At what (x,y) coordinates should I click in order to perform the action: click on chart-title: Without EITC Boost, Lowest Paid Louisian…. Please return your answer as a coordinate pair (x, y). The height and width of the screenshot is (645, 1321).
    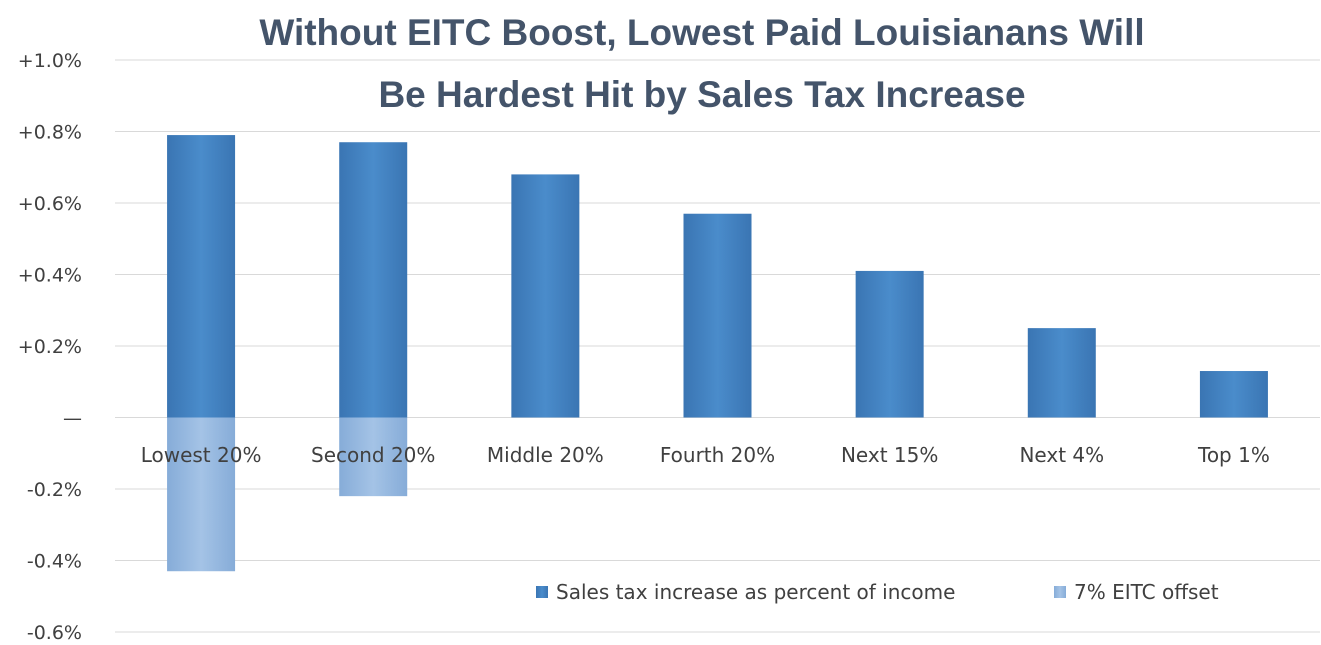
    Looking at the image, I should click on (701, 63).